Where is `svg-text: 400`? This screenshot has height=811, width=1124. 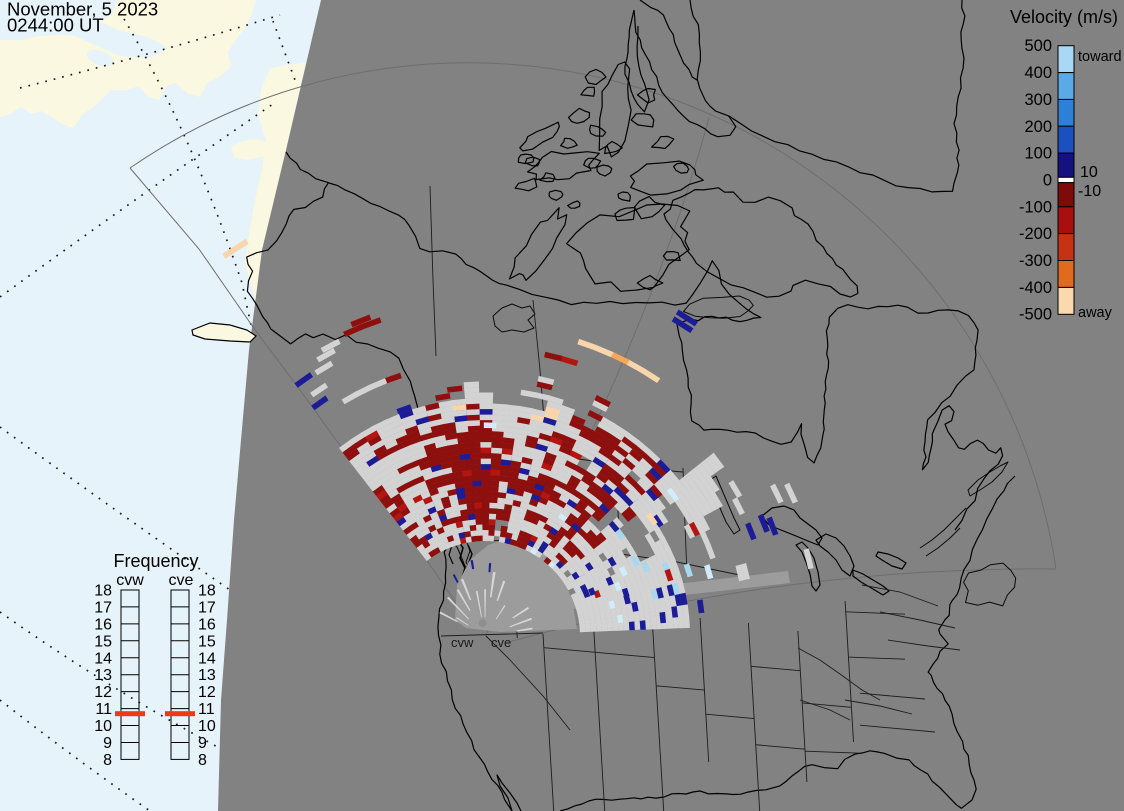
svg-text: 400 is located at coordinates (1038, 73).